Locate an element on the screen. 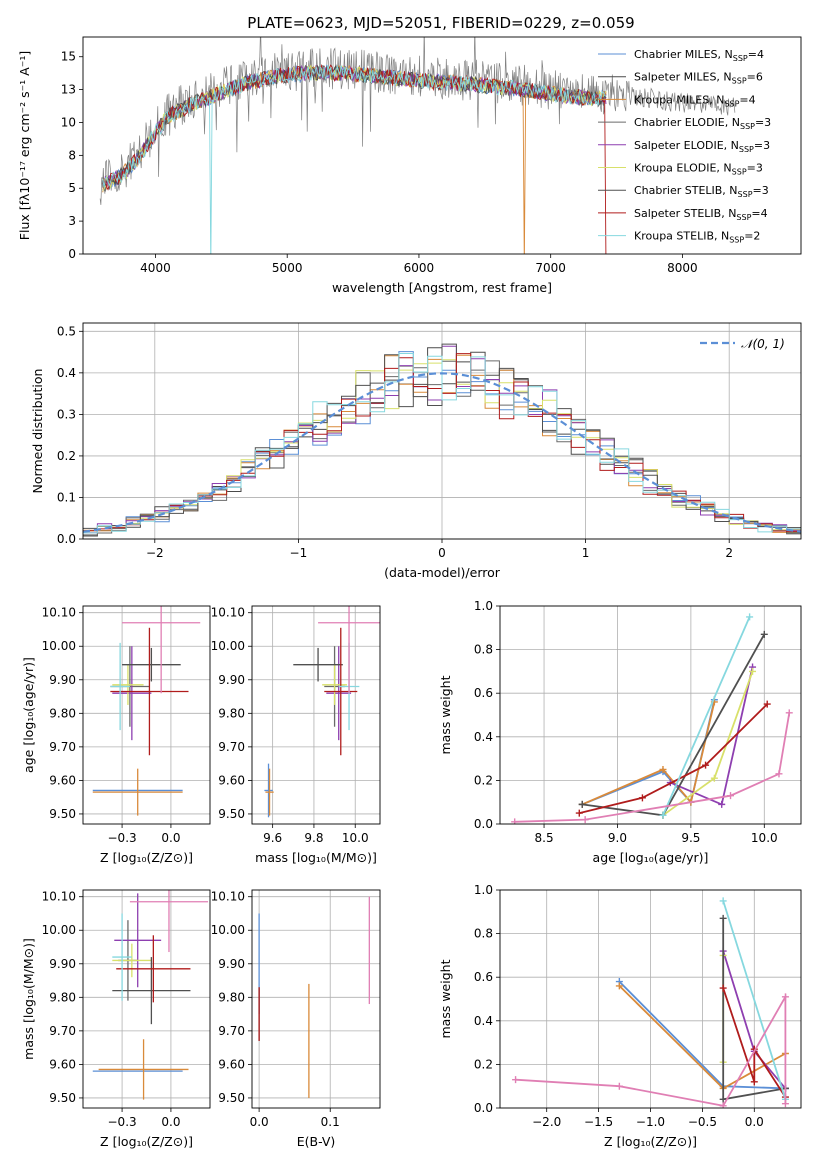 Image resolution: width=819 pixels, height=1170 pixels. z_weight-x-axis-label: Z [log₁₀(Z/Z⊙)] is located at coordinates (650, 1141).